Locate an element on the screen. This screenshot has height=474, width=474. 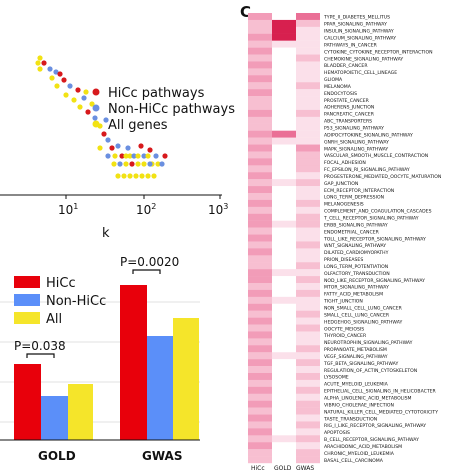
bar-gwas-all is located at coordinates (186, 379).